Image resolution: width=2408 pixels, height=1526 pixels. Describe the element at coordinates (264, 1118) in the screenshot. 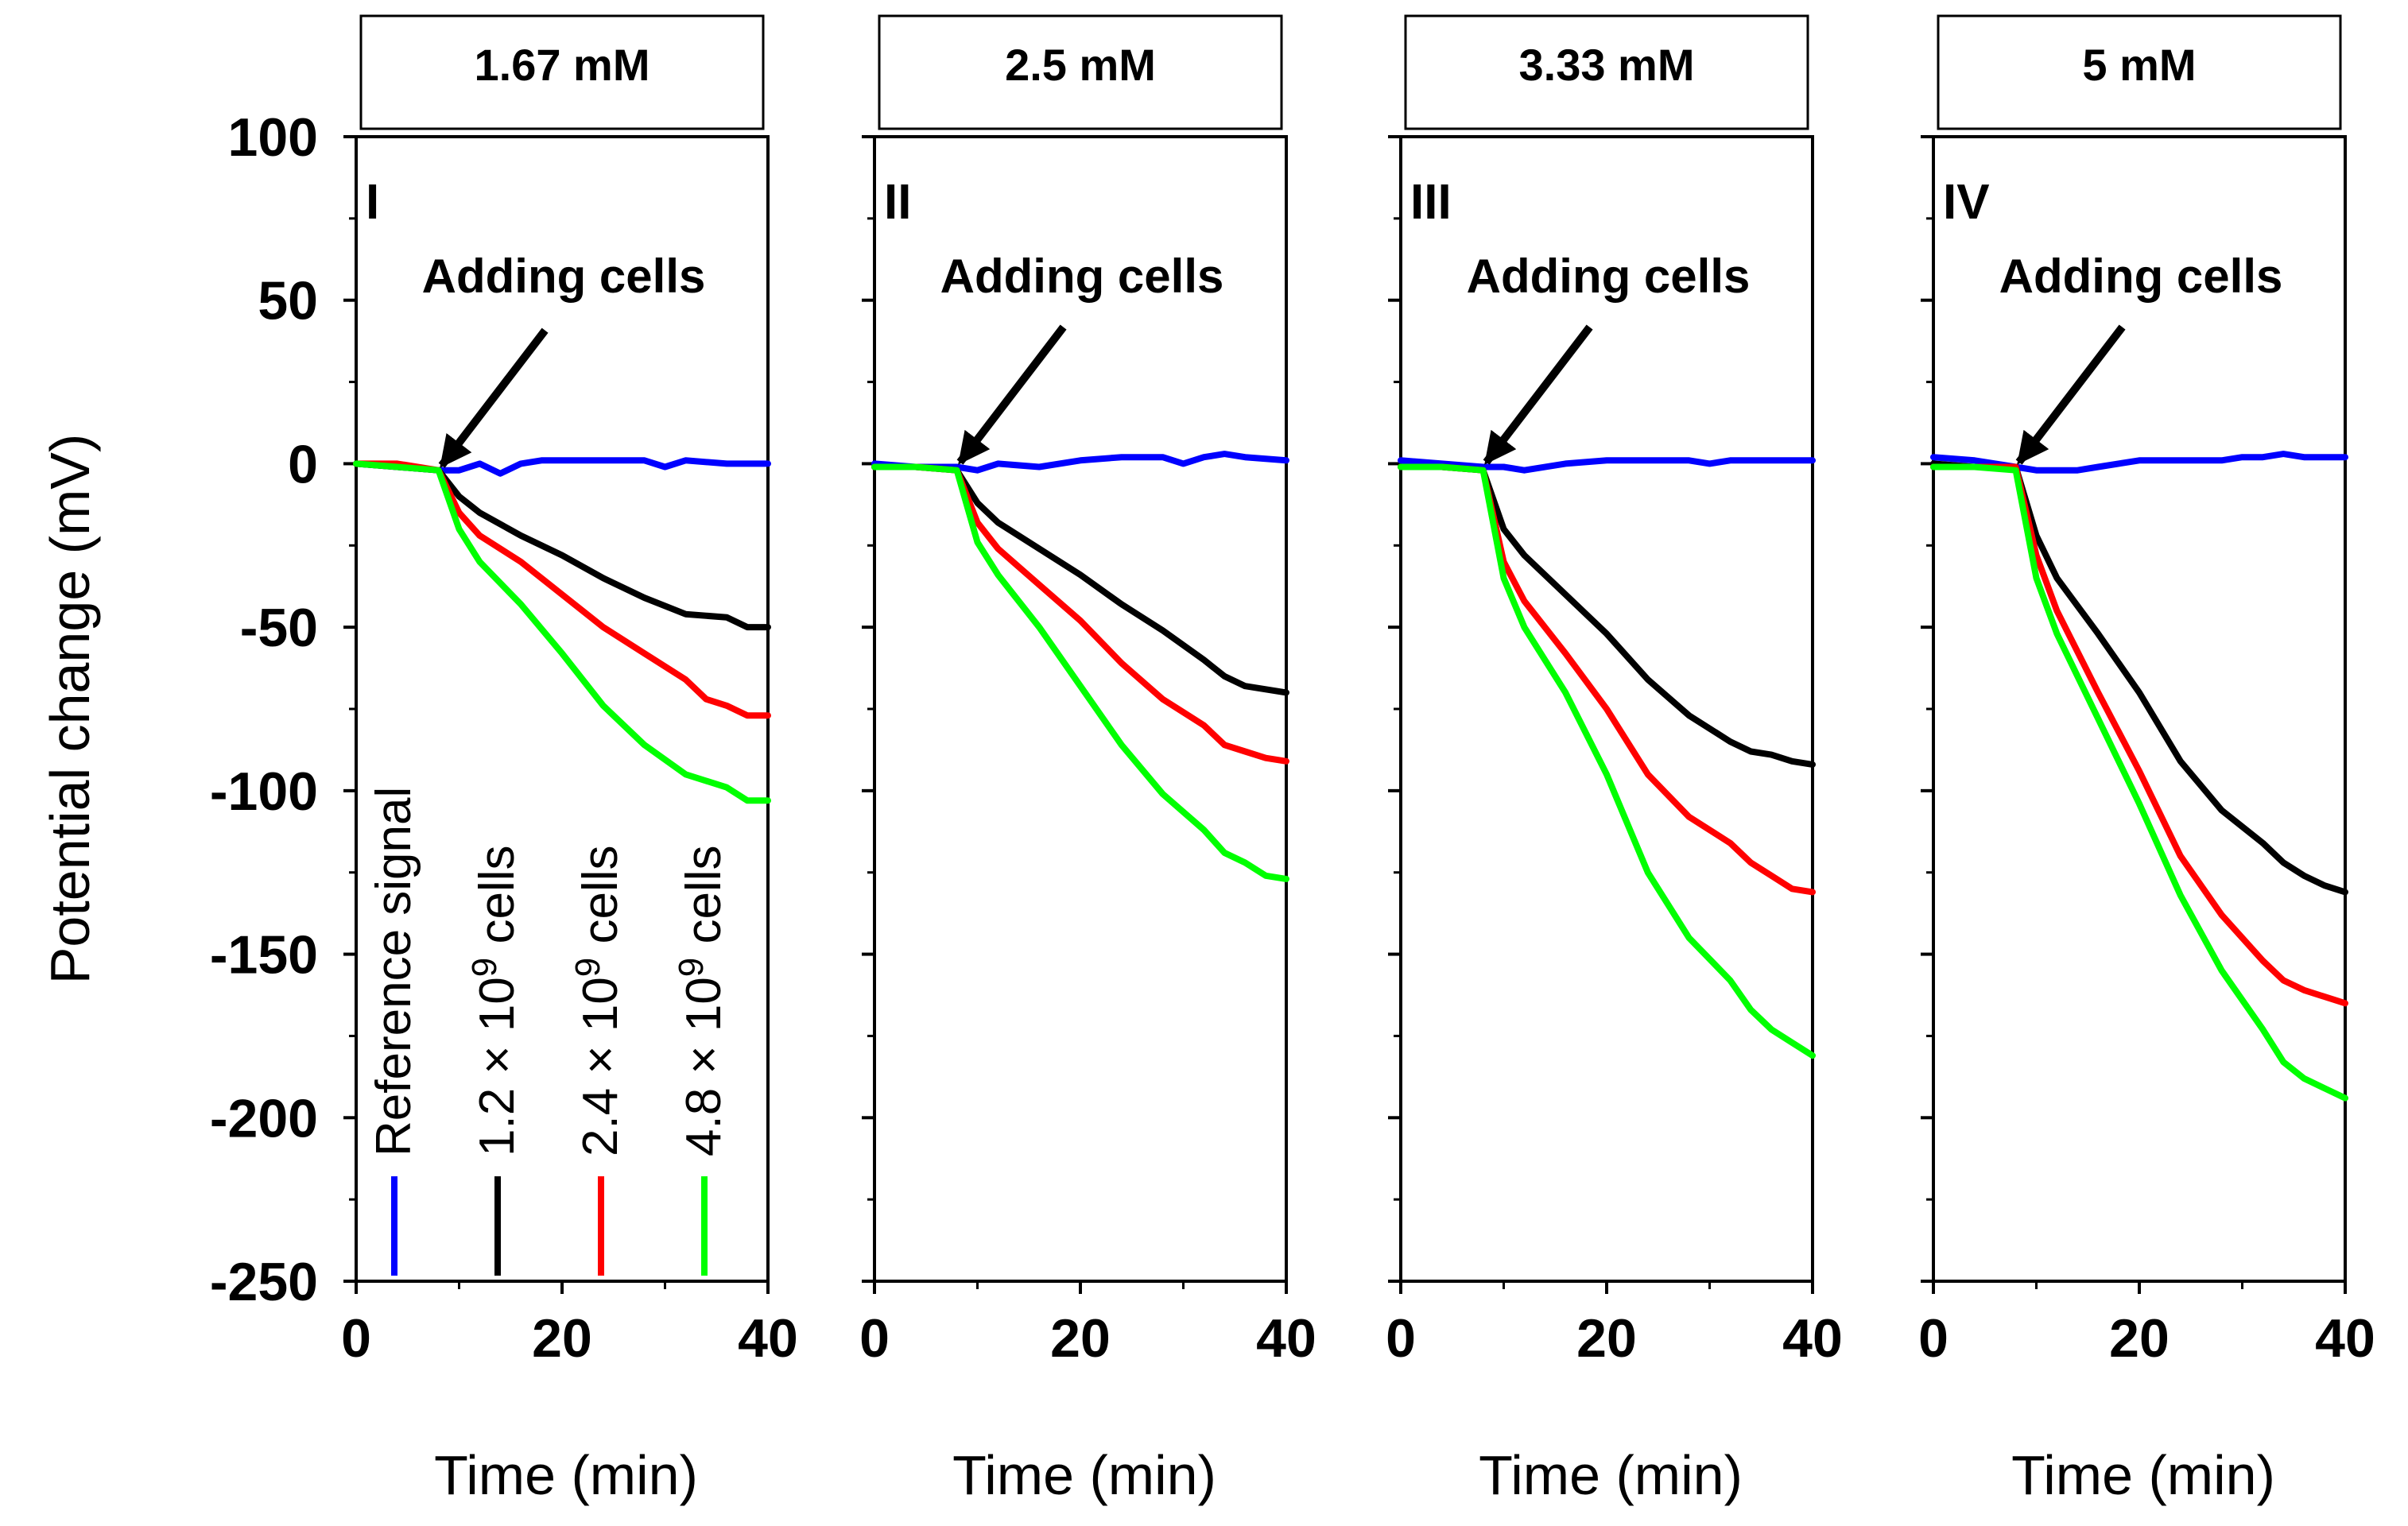

I see `y-tick-label: -200` at that location.